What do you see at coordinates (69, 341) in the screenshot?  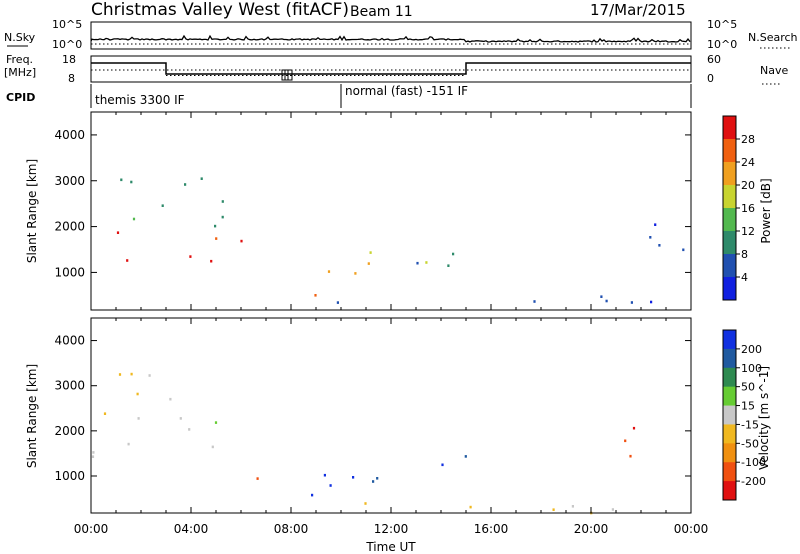 I see `velocity-ytick-label: 4000` at bounding box center [69, 341].